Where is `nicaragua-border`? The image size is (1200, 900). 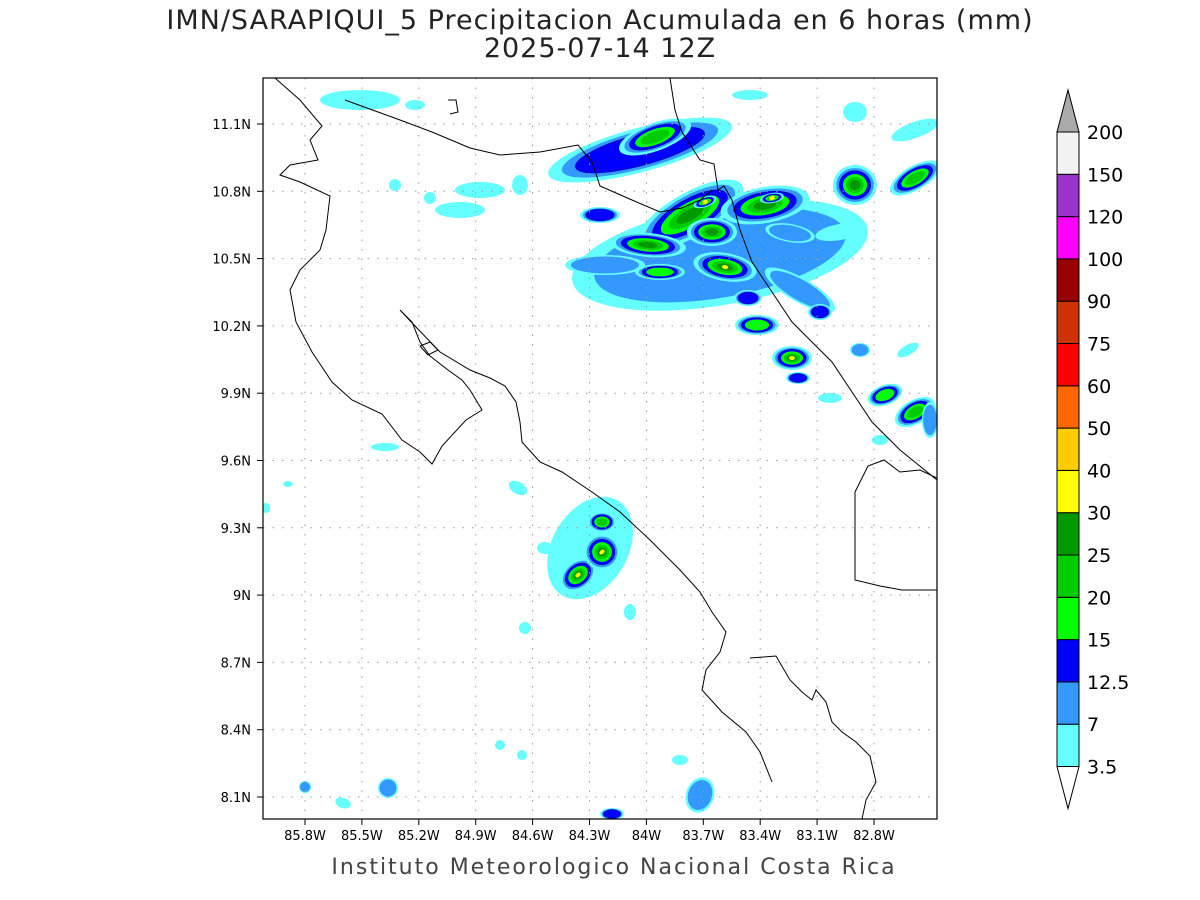
nicaragua-border is located at coordinates (528, 156).